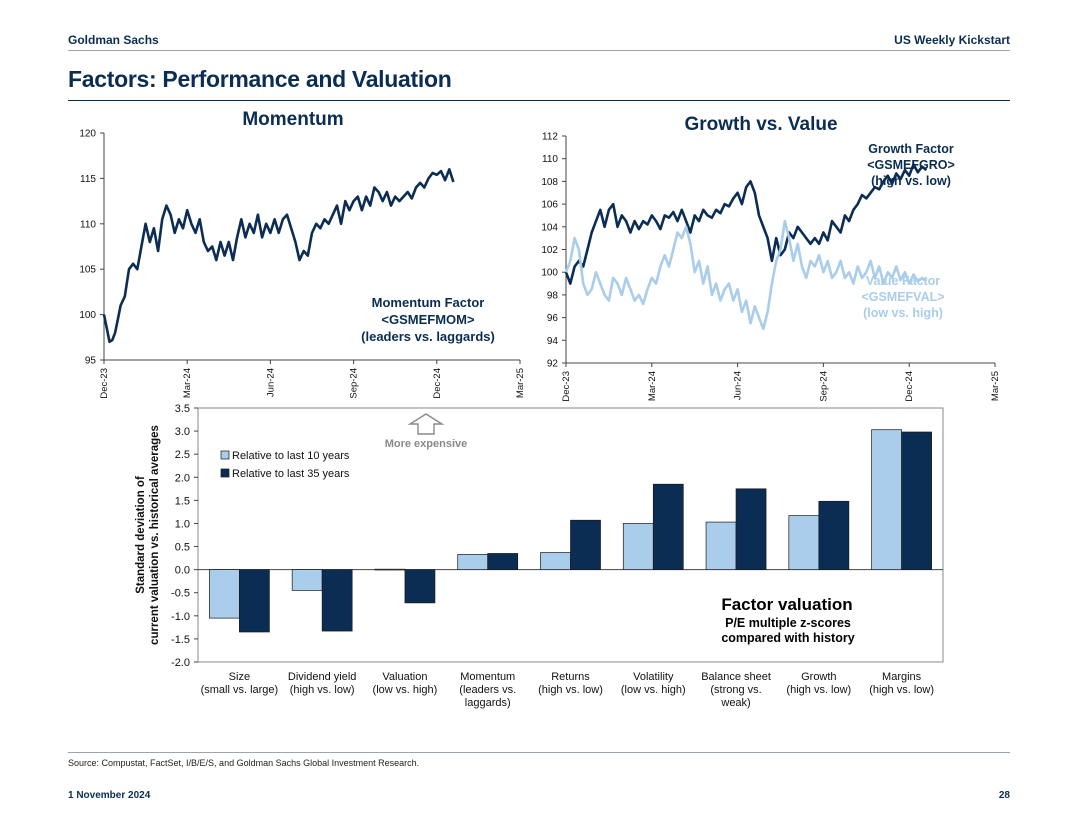 The image size is (1080, 835). I want to click on momentum-x-tick-label: Sep-24, so click(354, 383).